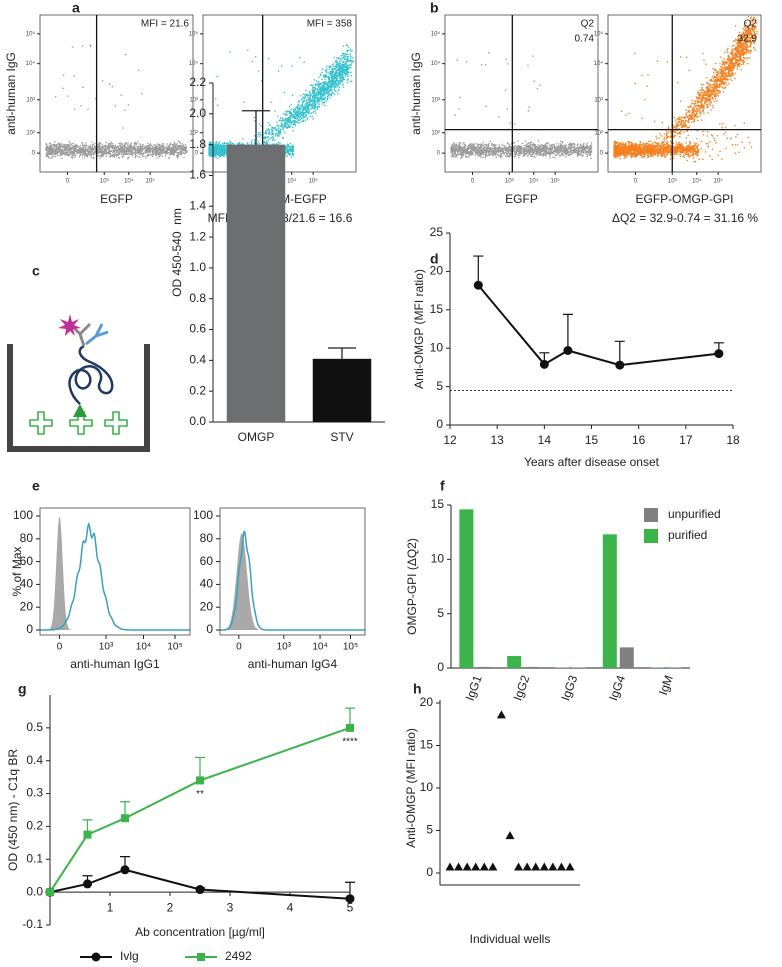 The height and width of the screenshot is (967, 782). I want to click on y-axis-label: OD 450-540 nm, so click(177, 252).